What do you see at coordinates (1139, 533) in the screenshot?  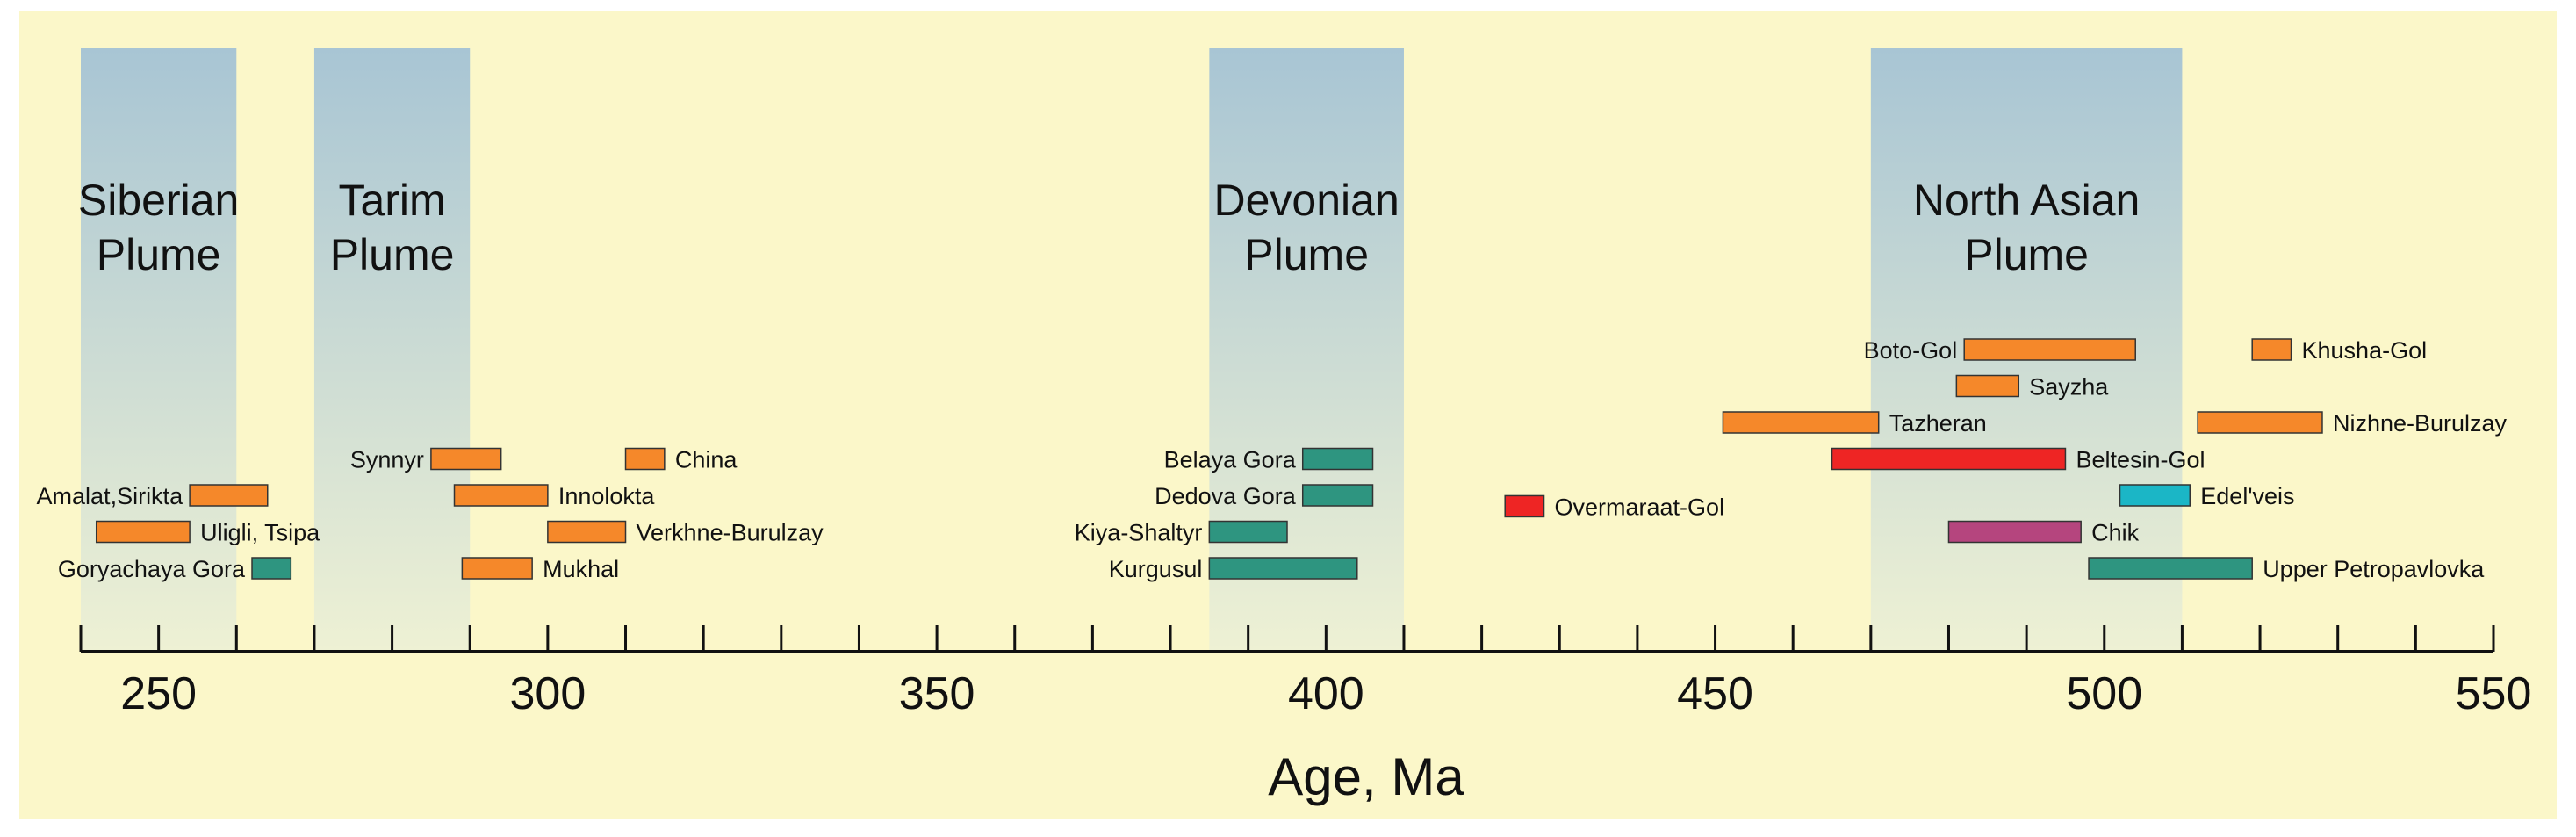 I see `bar-label: Kiya-Shaltyr` at bounding box center [1139, 533].